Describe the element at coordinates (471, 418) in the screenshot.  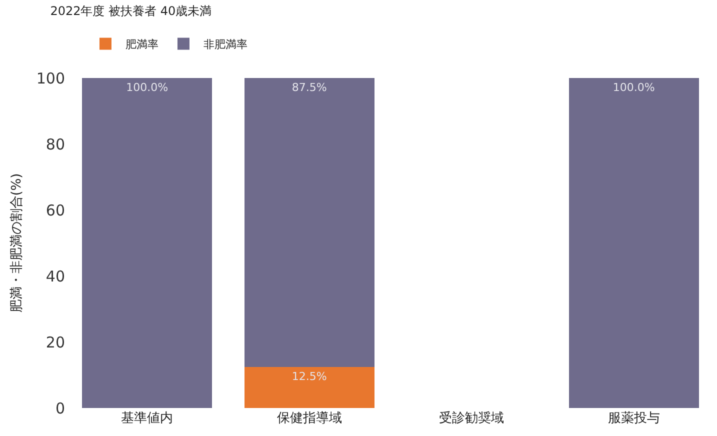
I see `x-tick-label: 受診勧奨域` at that location.